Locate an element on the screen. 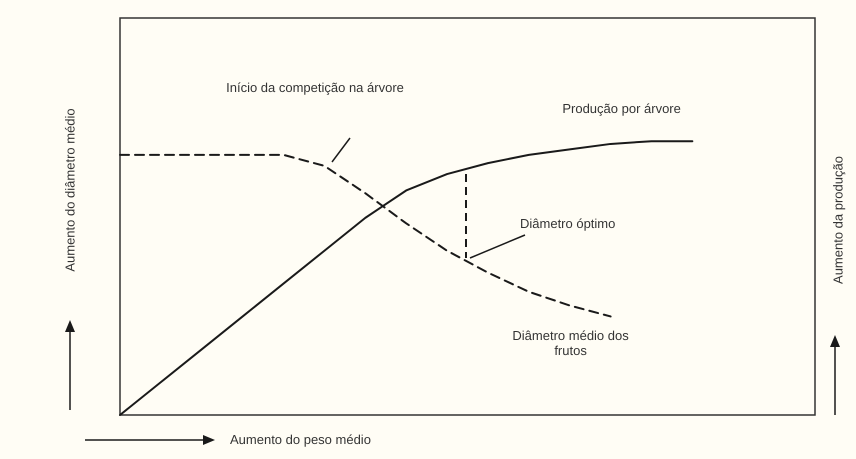 The image size is (856, 459). annotation: Diâmetro óptimo is located at coordinates (568, 223).